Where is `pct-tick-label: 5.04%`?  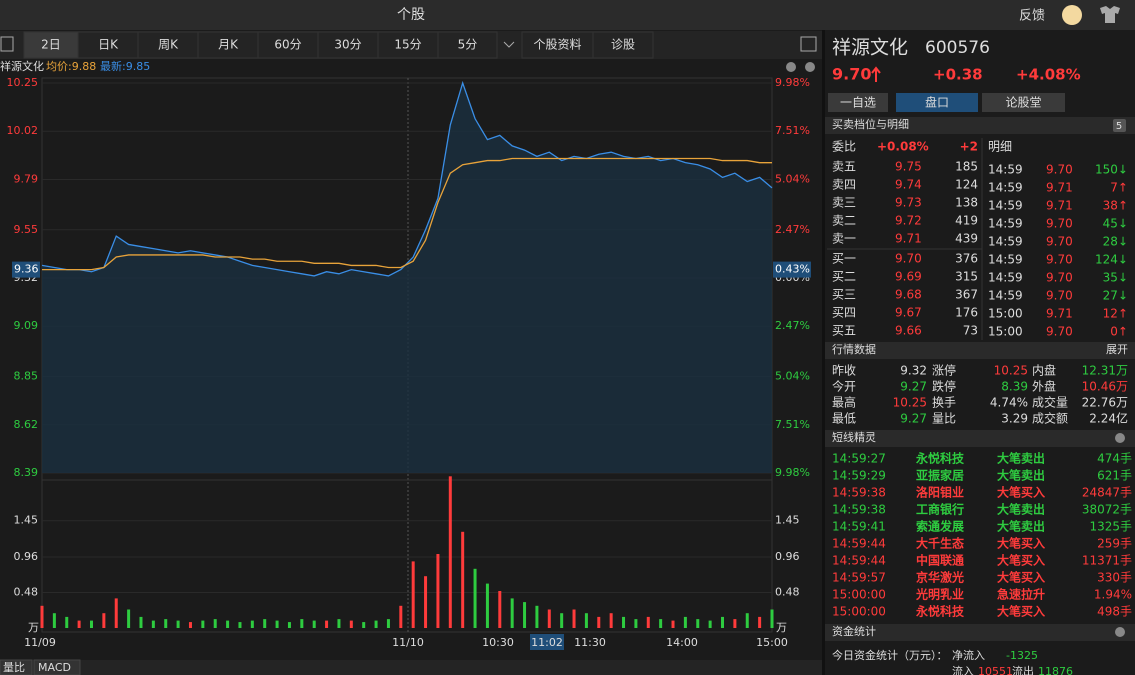 pct-tick-label: 5.04% is located at coordinates (792, 376).